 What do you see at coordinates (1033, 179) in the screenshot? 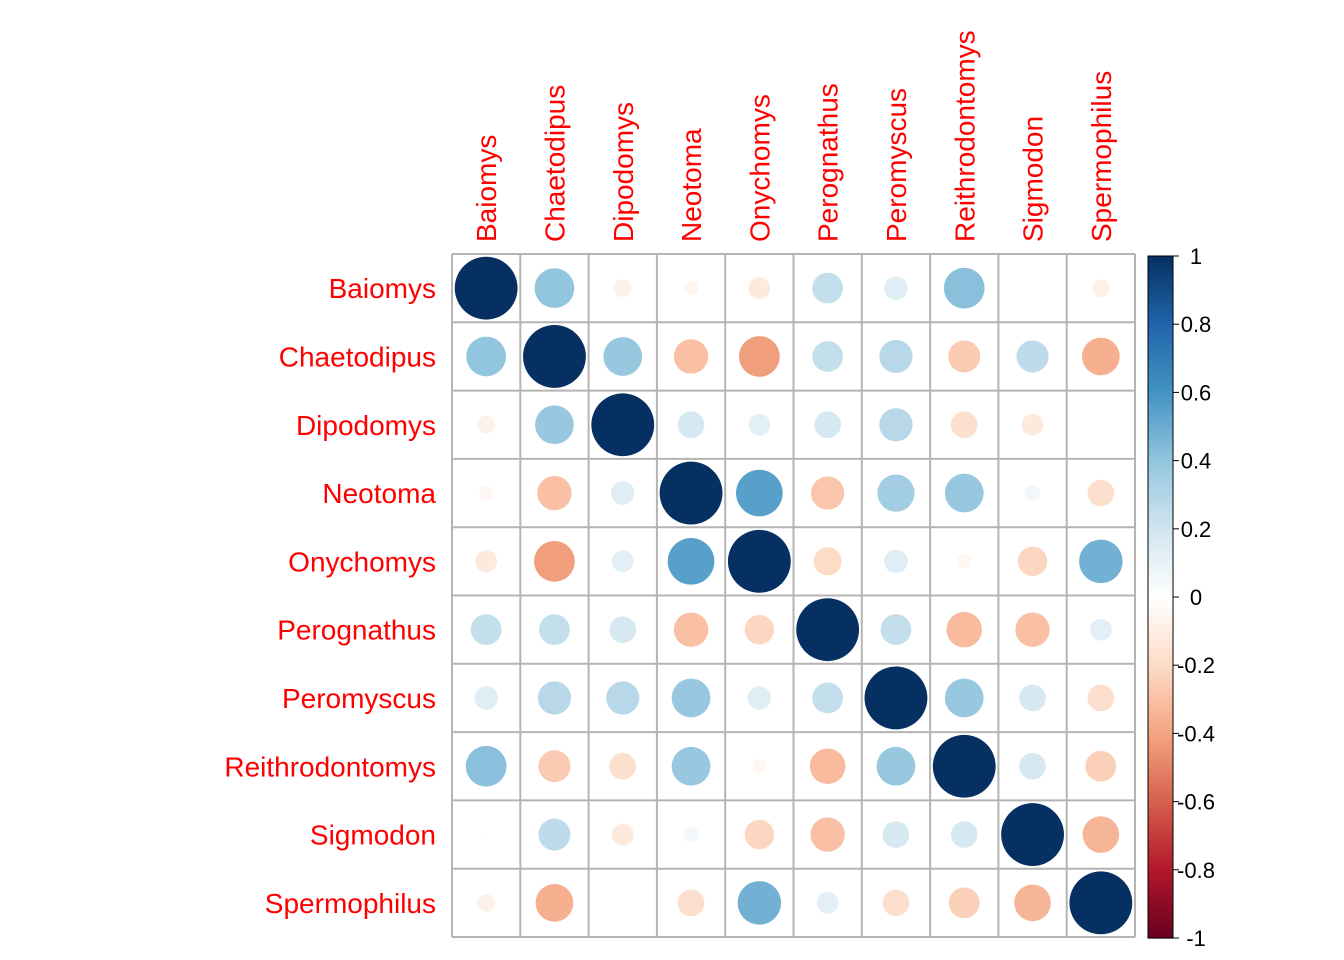
I see `column-label: Sigmodon` at bounding box center [1033, 179].